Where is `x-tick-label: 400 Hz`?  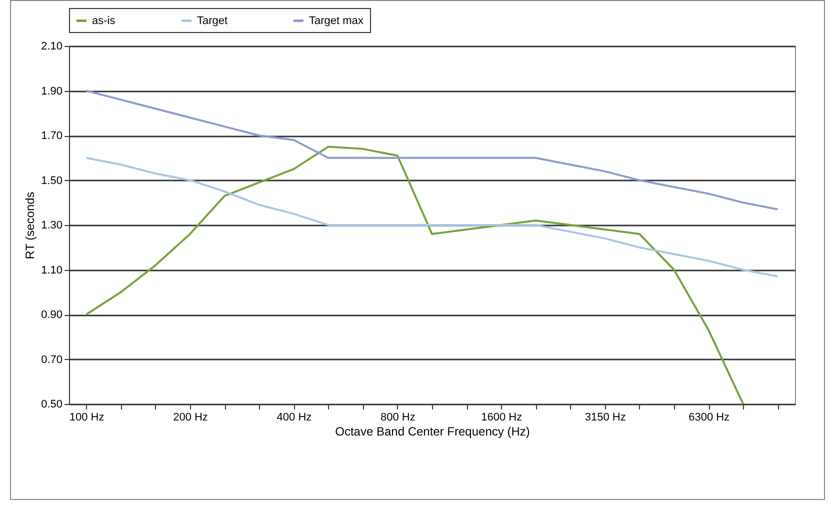 x-tick-label: 400 Hz is located at coordinates (294, 418).